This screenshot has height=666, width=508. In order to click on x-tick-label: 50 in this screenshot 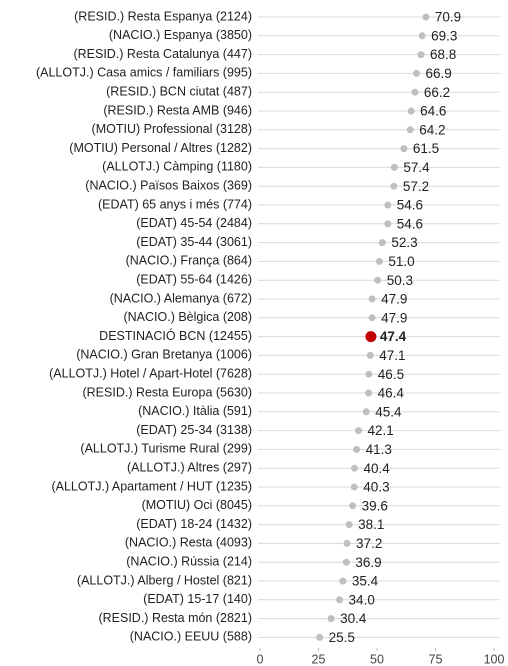, I will do `click(377, 659)`.